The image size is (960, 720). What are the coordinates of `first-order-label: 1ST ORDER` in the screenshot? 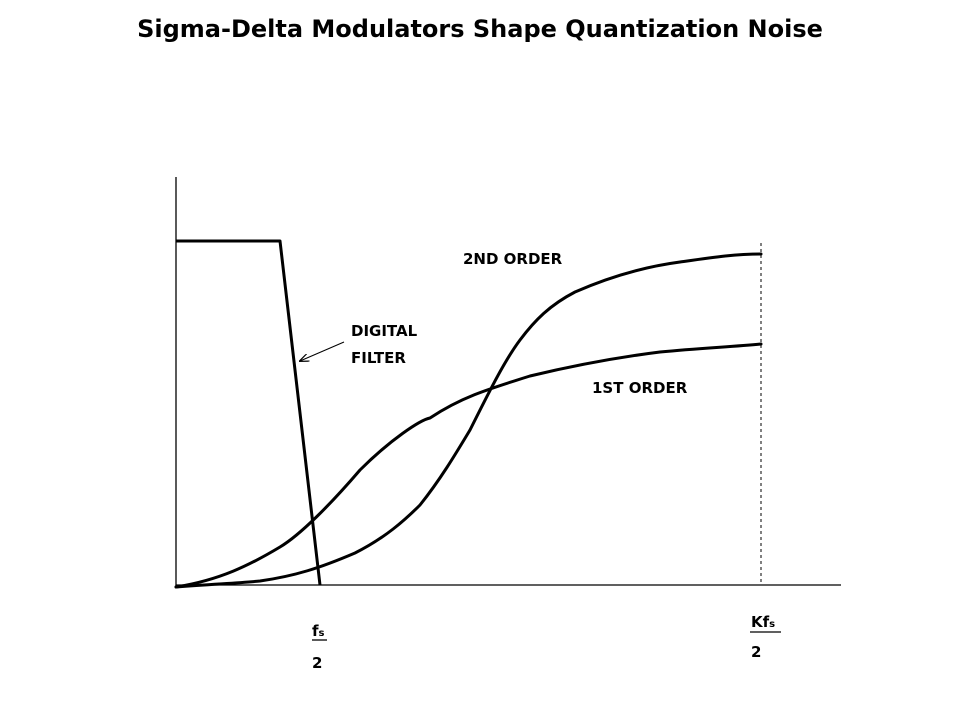 It's located at (640, 388).